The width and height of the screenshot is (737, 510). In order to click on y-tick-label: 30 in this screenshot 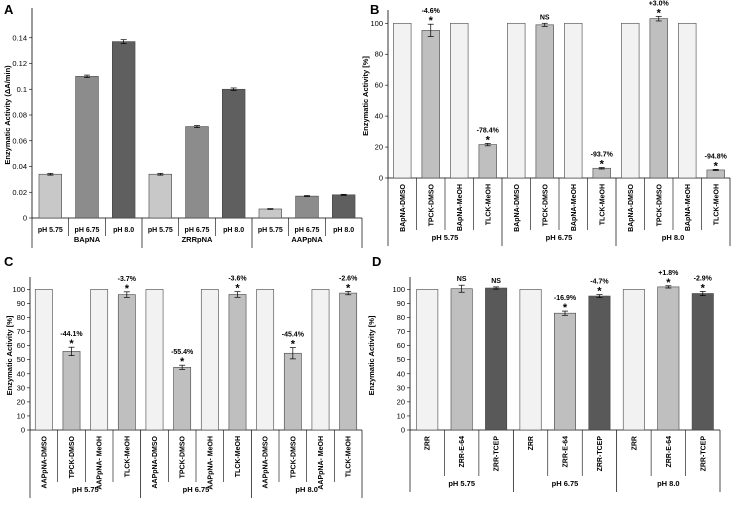, I will do `click(21, 387)`.